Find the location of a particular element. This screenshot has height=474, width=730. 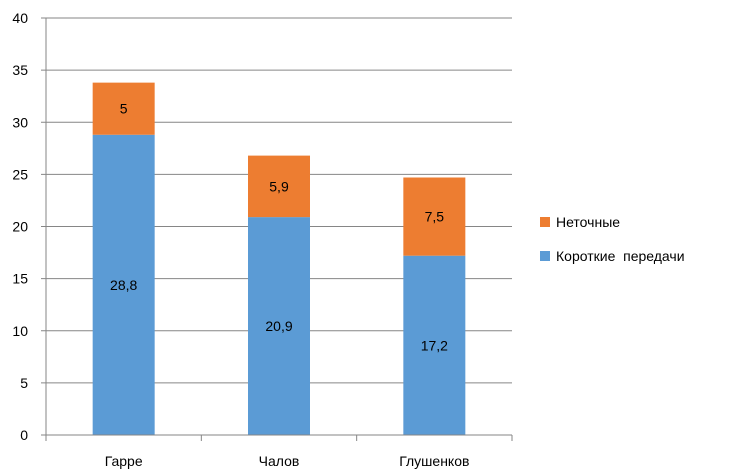

data-label: 7,5 is located at coordinates (435, 217).